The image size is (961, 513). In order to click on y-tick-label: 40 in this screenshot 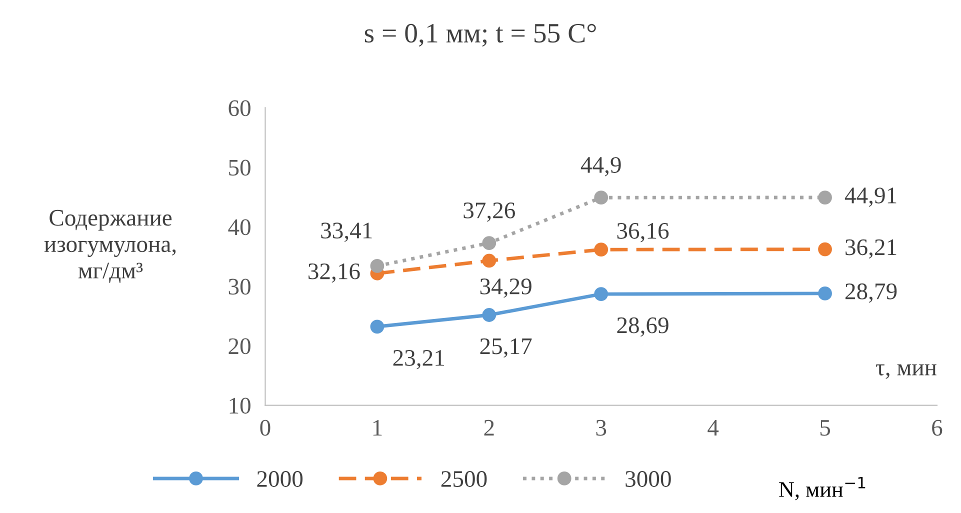, I will do `click(239, 227)`.